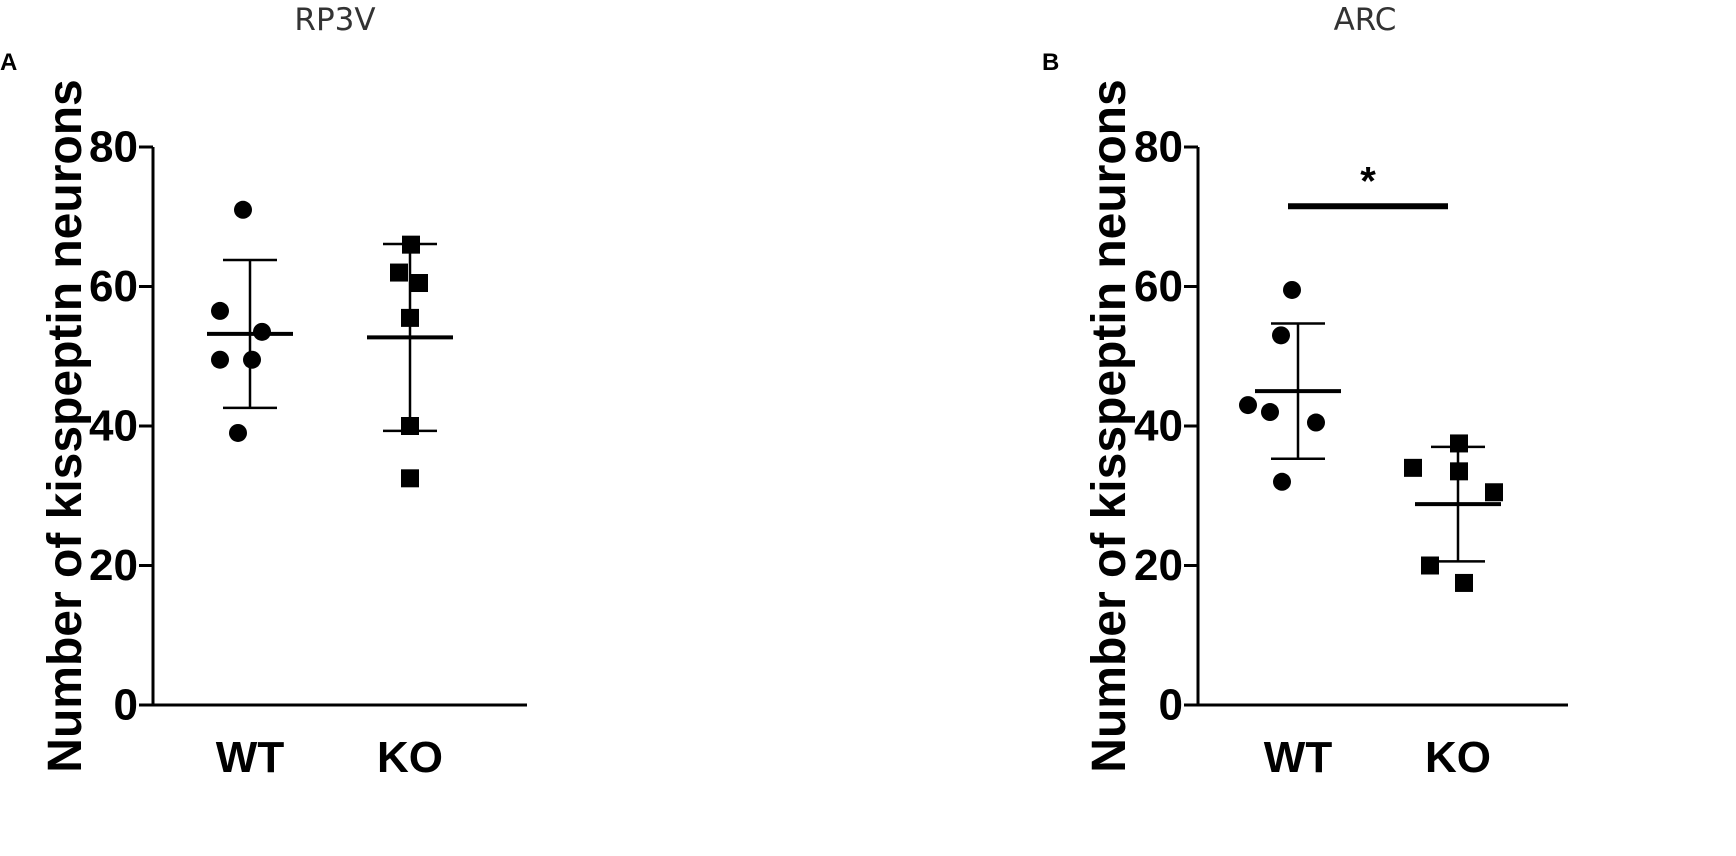 This screenshot has width=1736, height=856. Describe the element at coordinates (1368, 181) in the screenshot. I see `significance-label: *` at that location.